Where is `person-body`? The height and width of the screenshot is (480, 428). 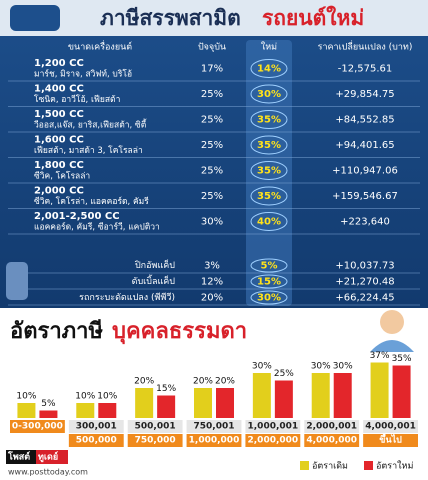 person-body is located at coordinates (392, 346).